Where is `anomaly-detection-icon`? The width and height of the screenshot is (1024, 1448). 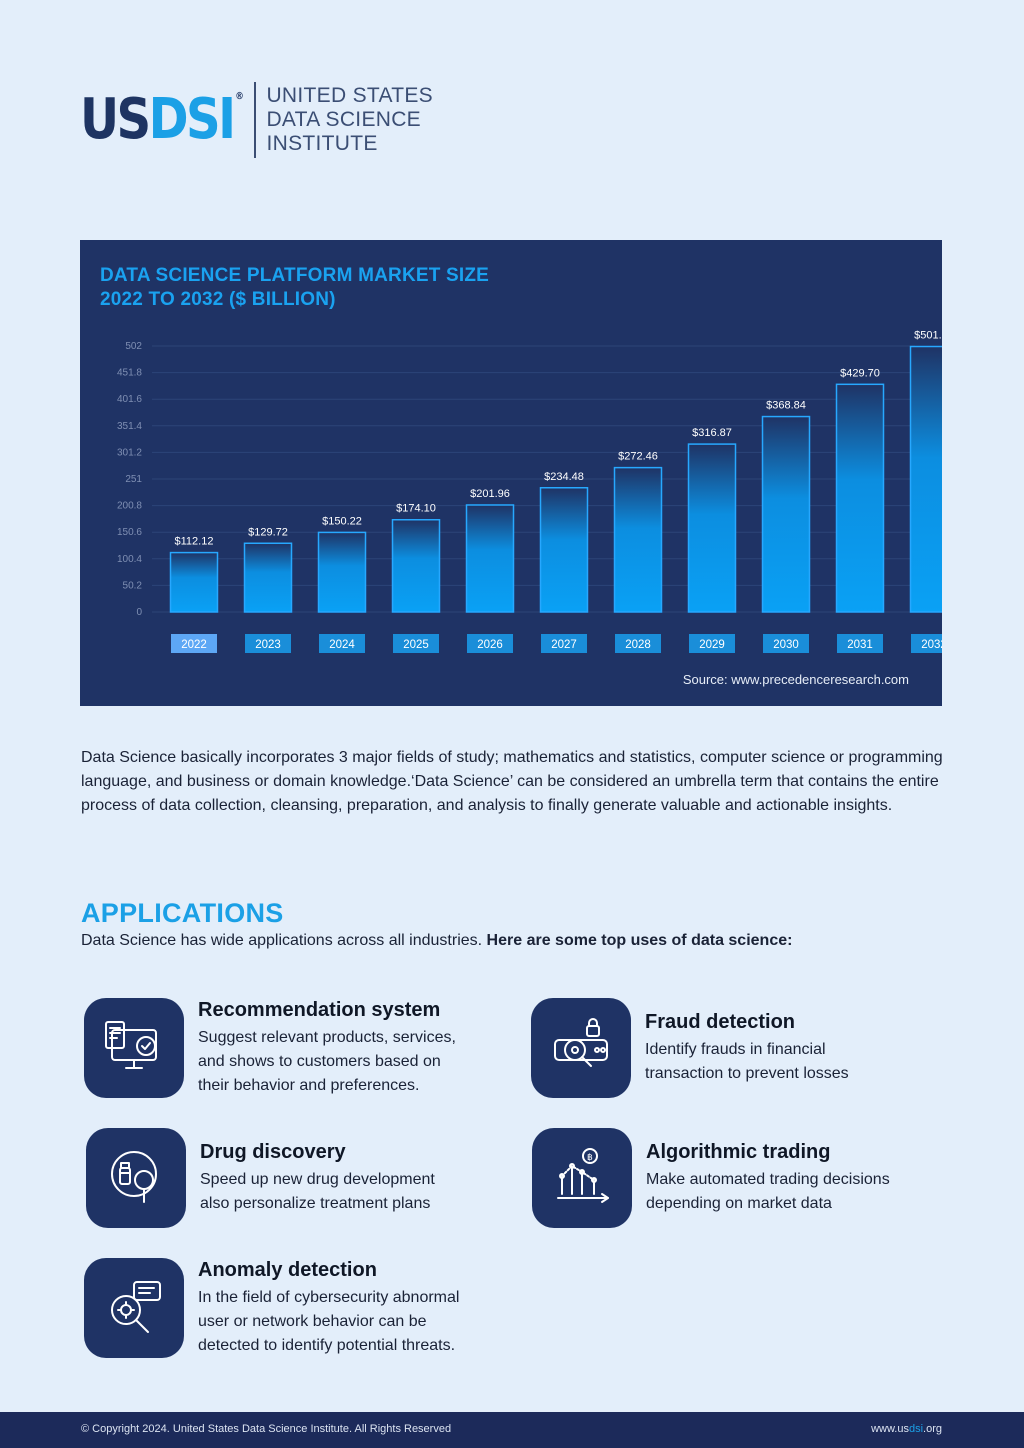 anomaly-detection-icon is located at coordinates (134, 1308).